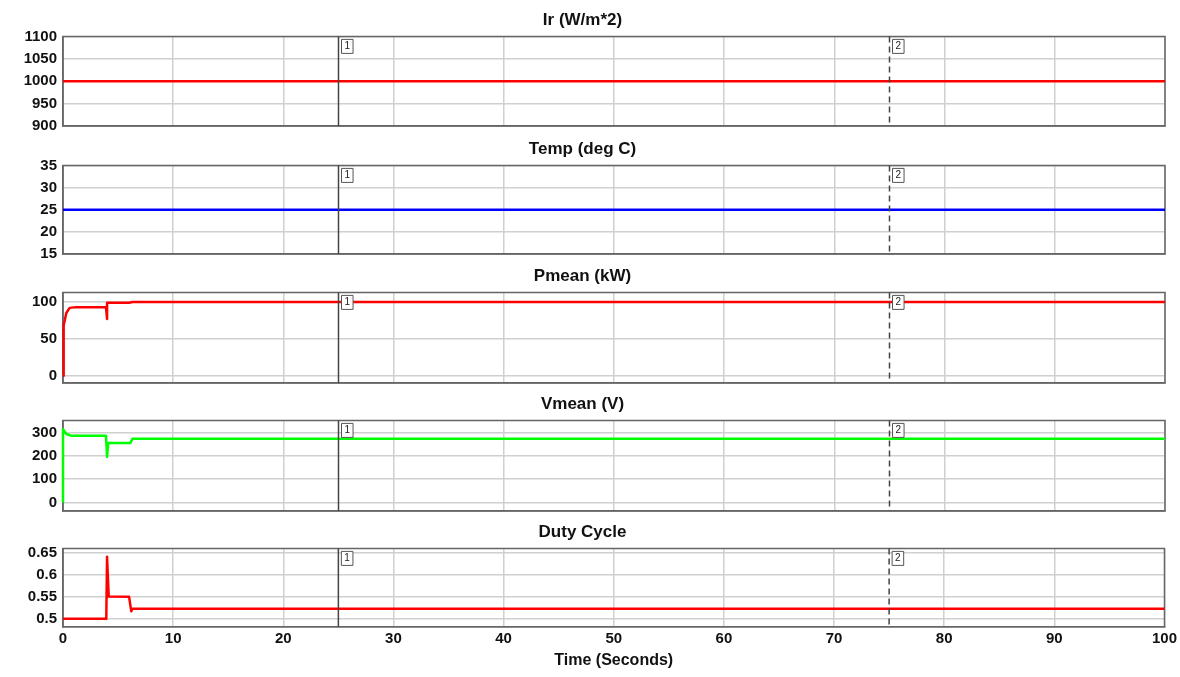 This screenshot has width=1180, height=677. Describe the element at coordinates (48, 164) in the screenshot. I see `y-tick-label: 35` at that location.